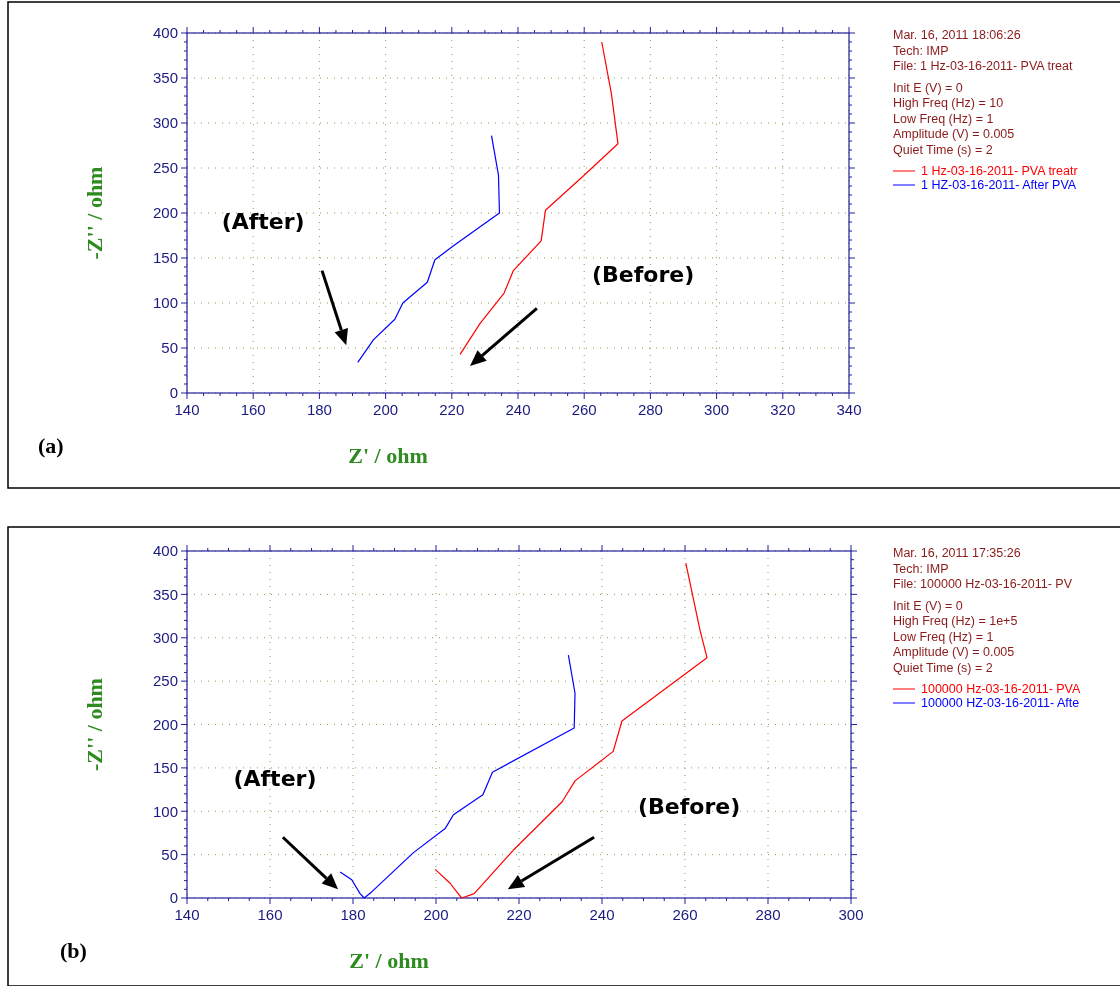 The image size is (1120, 986). What do you see at coordinates (1001, 689) in the screenshot?
I see `legend-label: 100000 Hz-03-16-2011- PVA` at bounding box center [1001, 689].